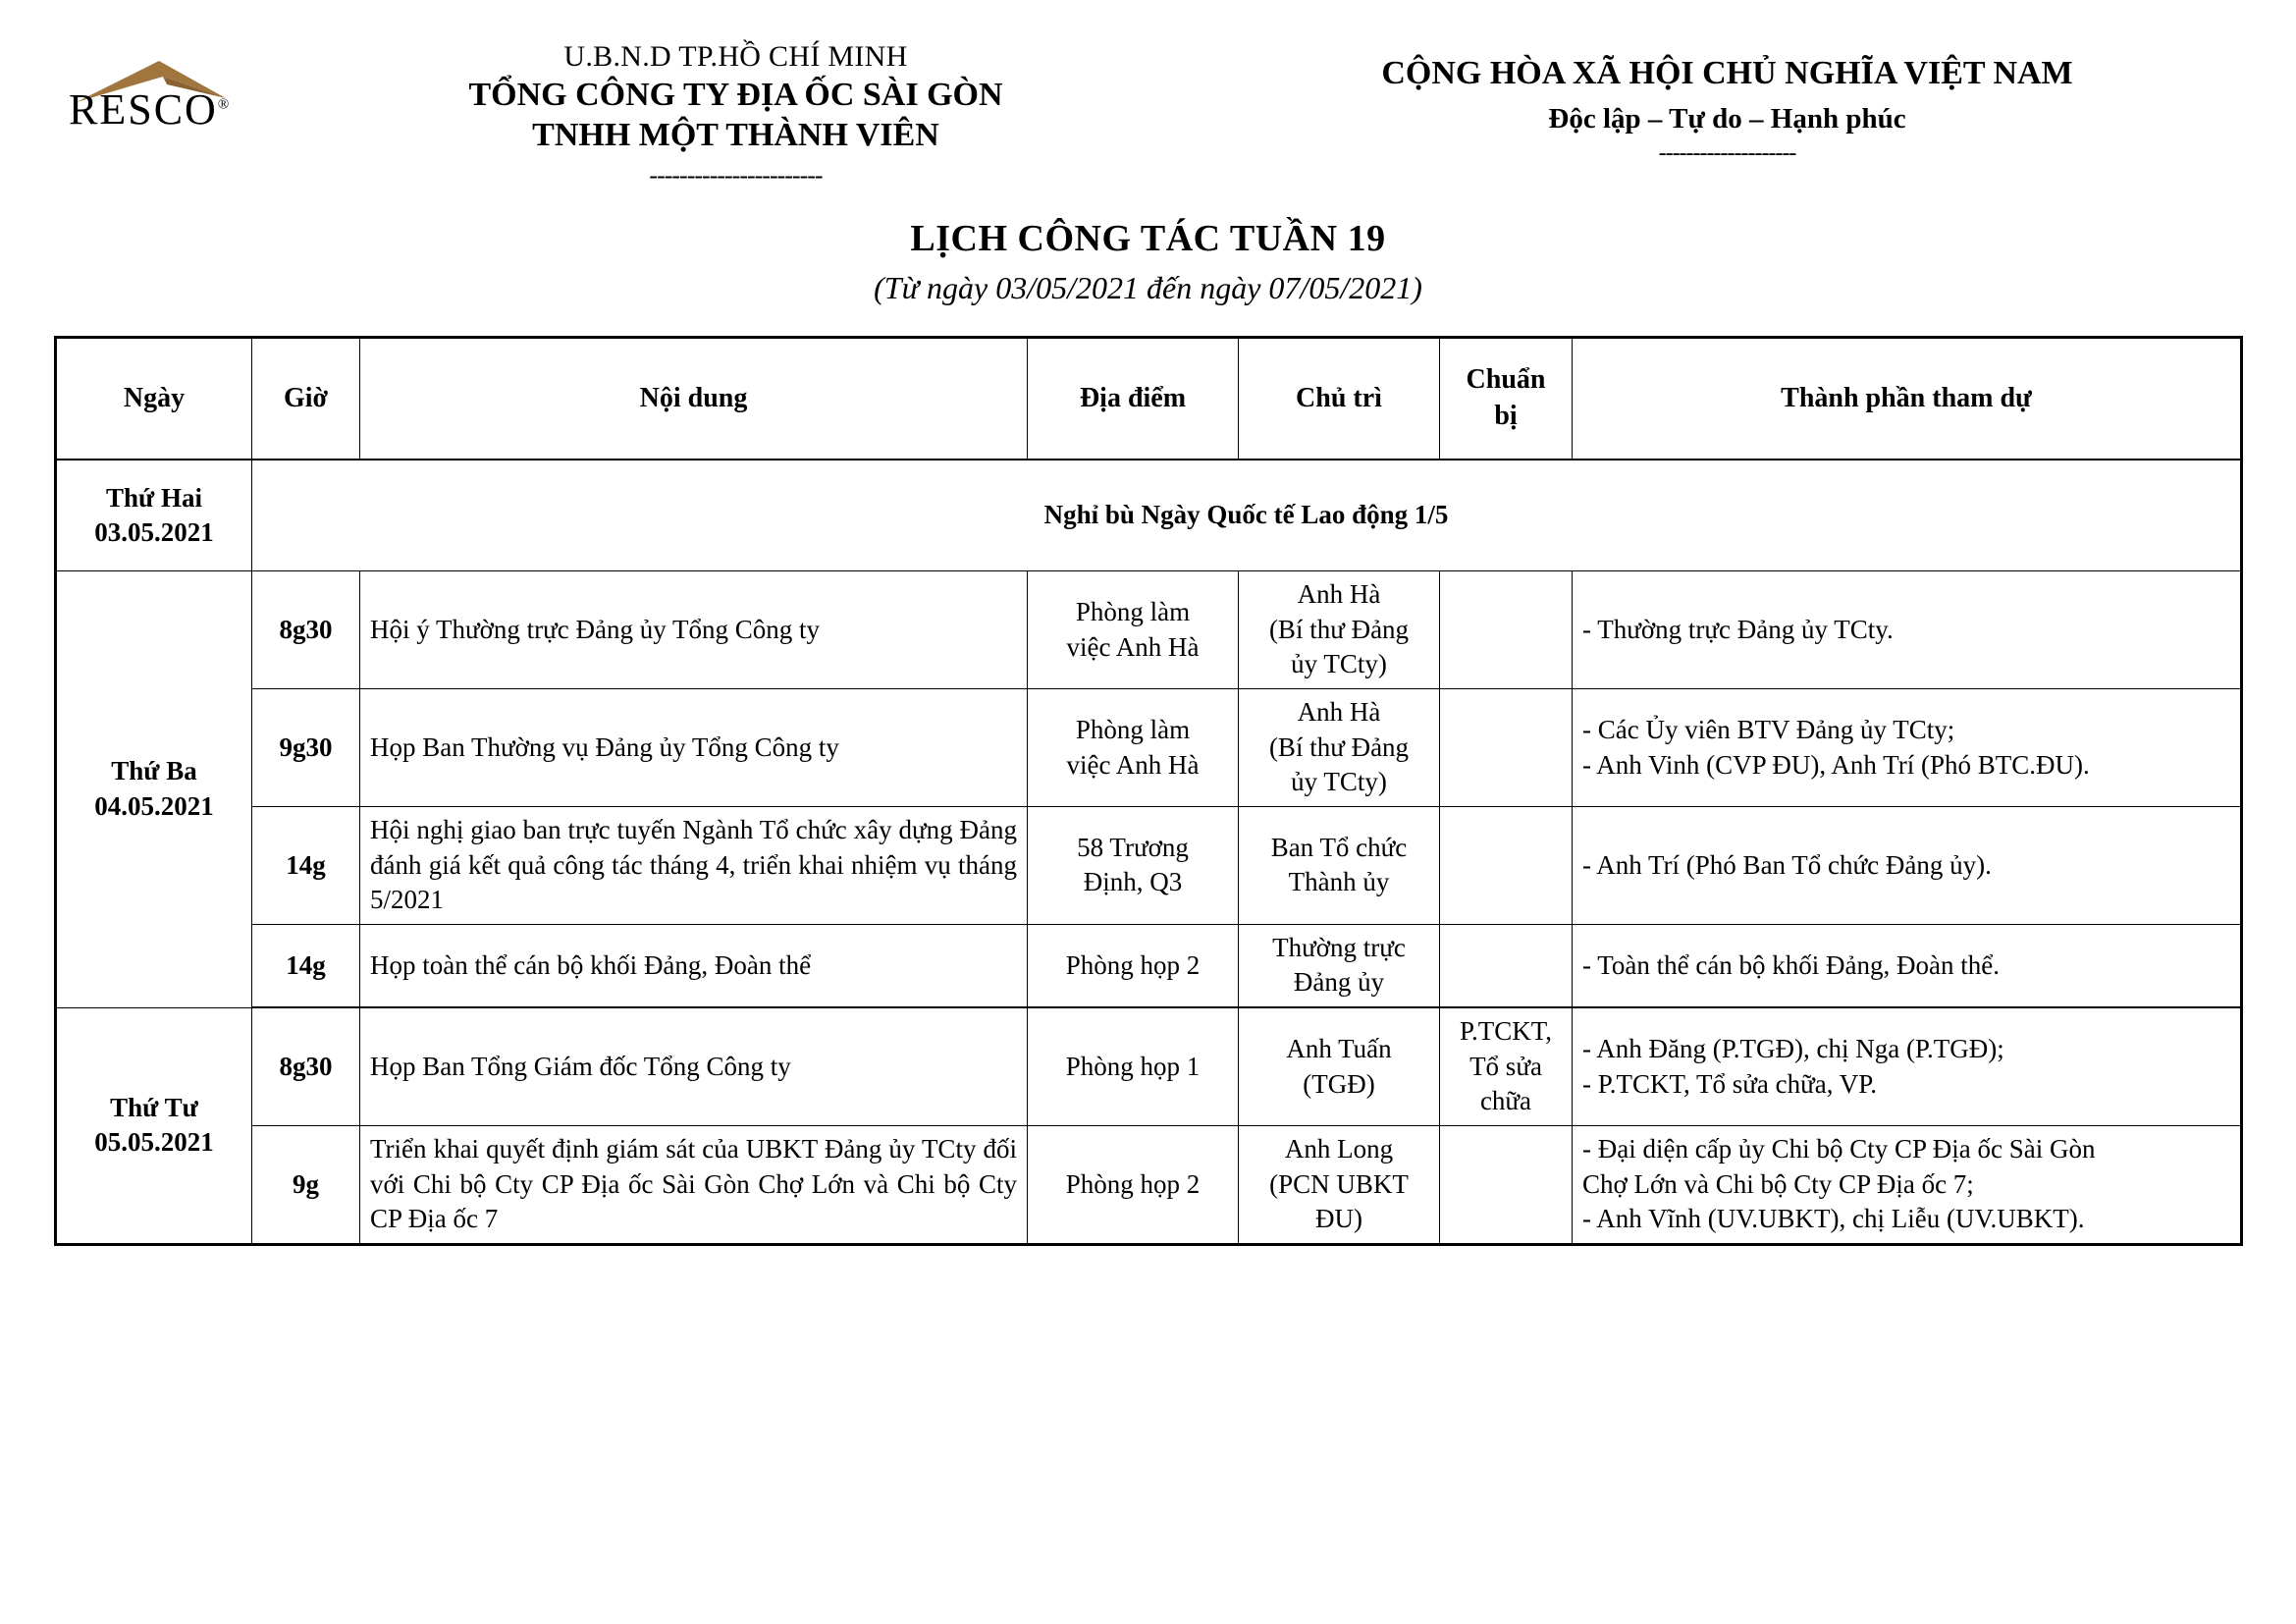  Describe the element at coordinates (736, 135) in the screenshot. I see `org-form-line: TNHH MỘT THÀNH VIÊN` at that location.